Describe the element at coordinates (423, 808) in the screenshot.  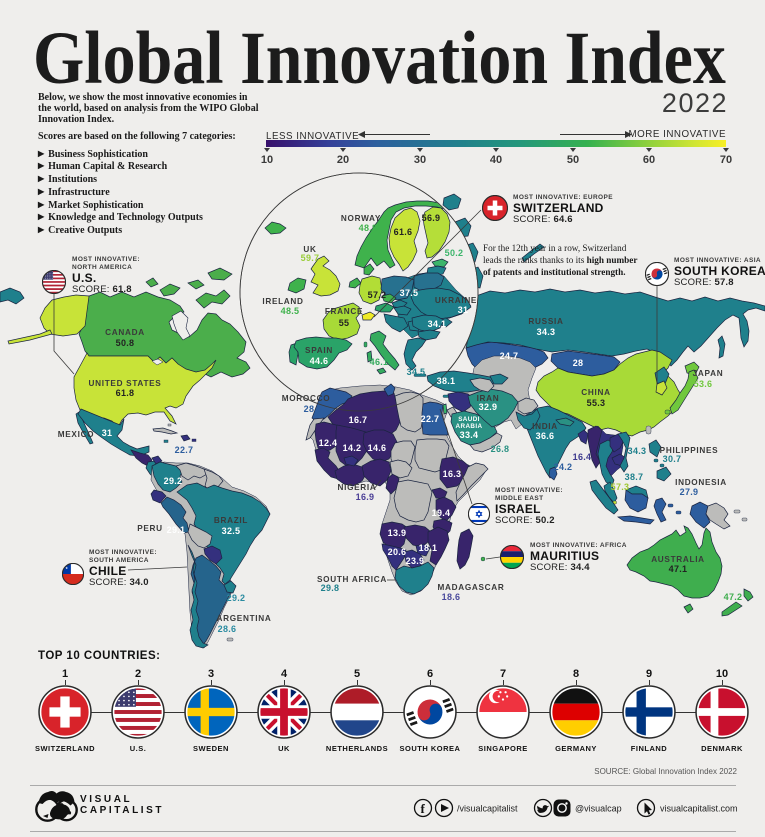
I see `svg-text: f` at that location.